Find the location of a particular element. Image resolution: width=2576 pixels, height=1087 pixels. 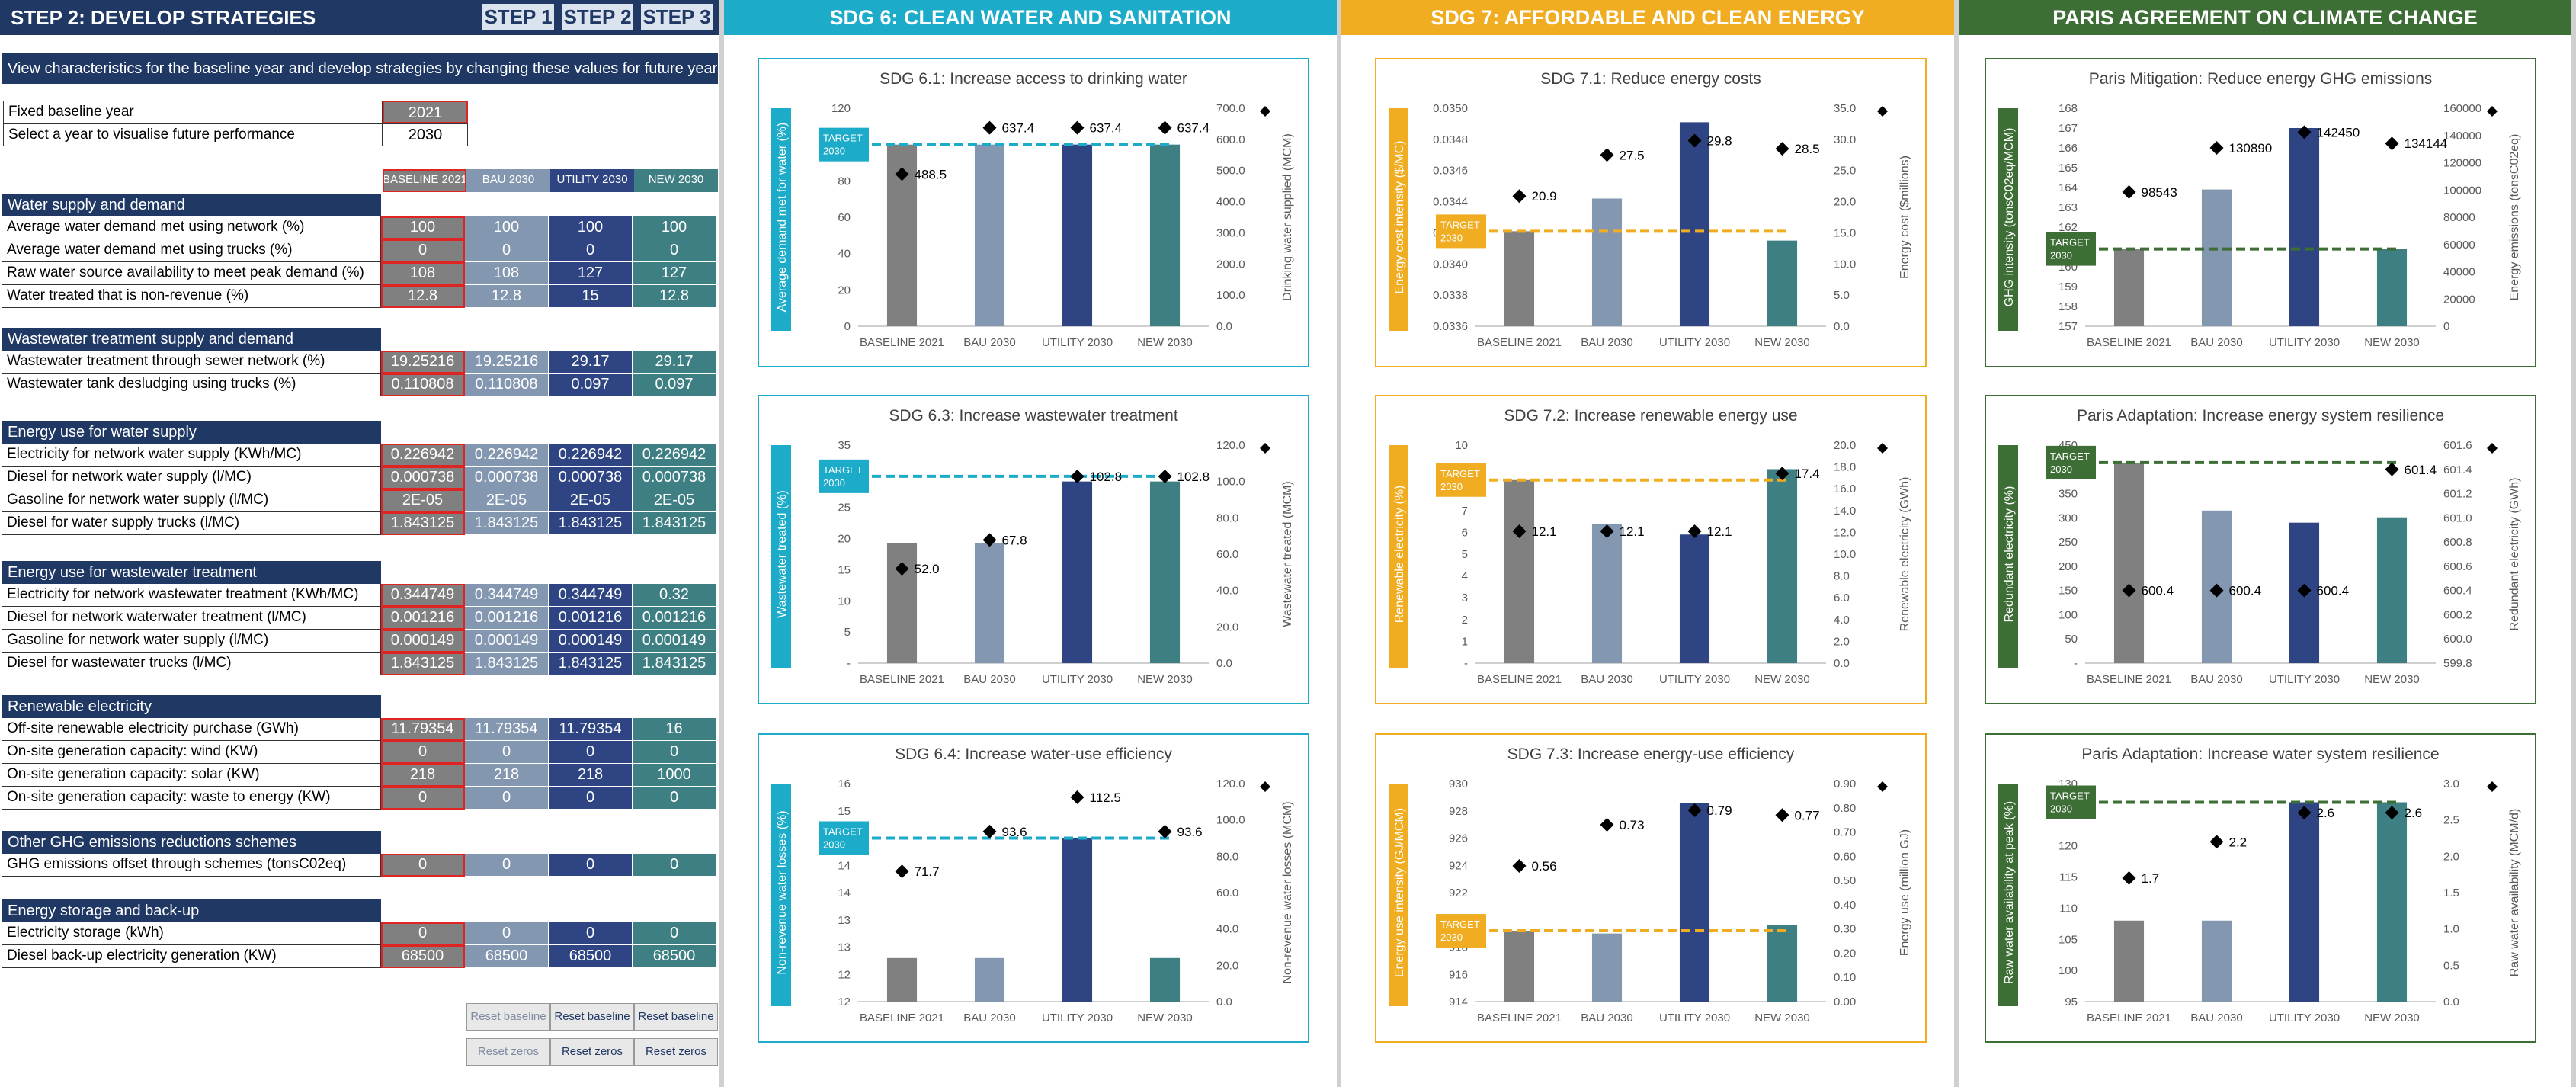

value-cell-bau: 11.79354 is located at coordinates (507, 729).